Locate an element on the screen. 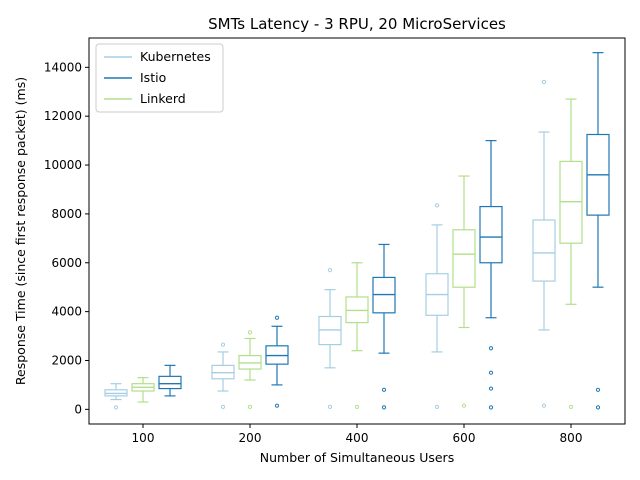 The height and width of the screenshot is (480, 640). y-tick-label: 0 is located at coordinates (78, 409).